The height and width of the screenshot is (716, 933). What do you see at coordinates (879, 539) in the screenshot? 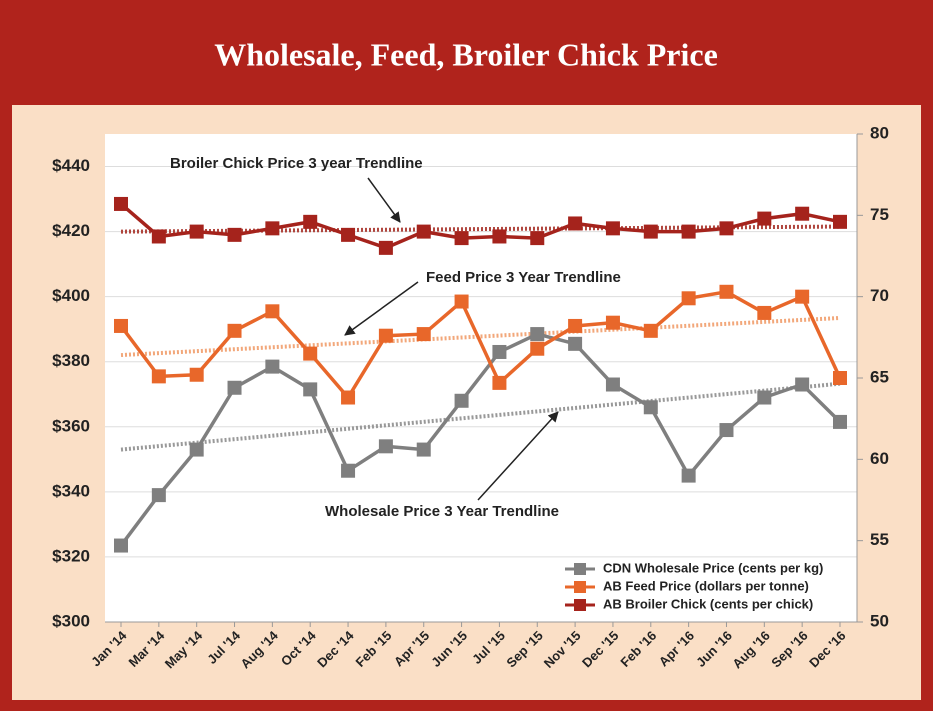
I see `y2-tick-label: 55` at bounding box center [879, 539].